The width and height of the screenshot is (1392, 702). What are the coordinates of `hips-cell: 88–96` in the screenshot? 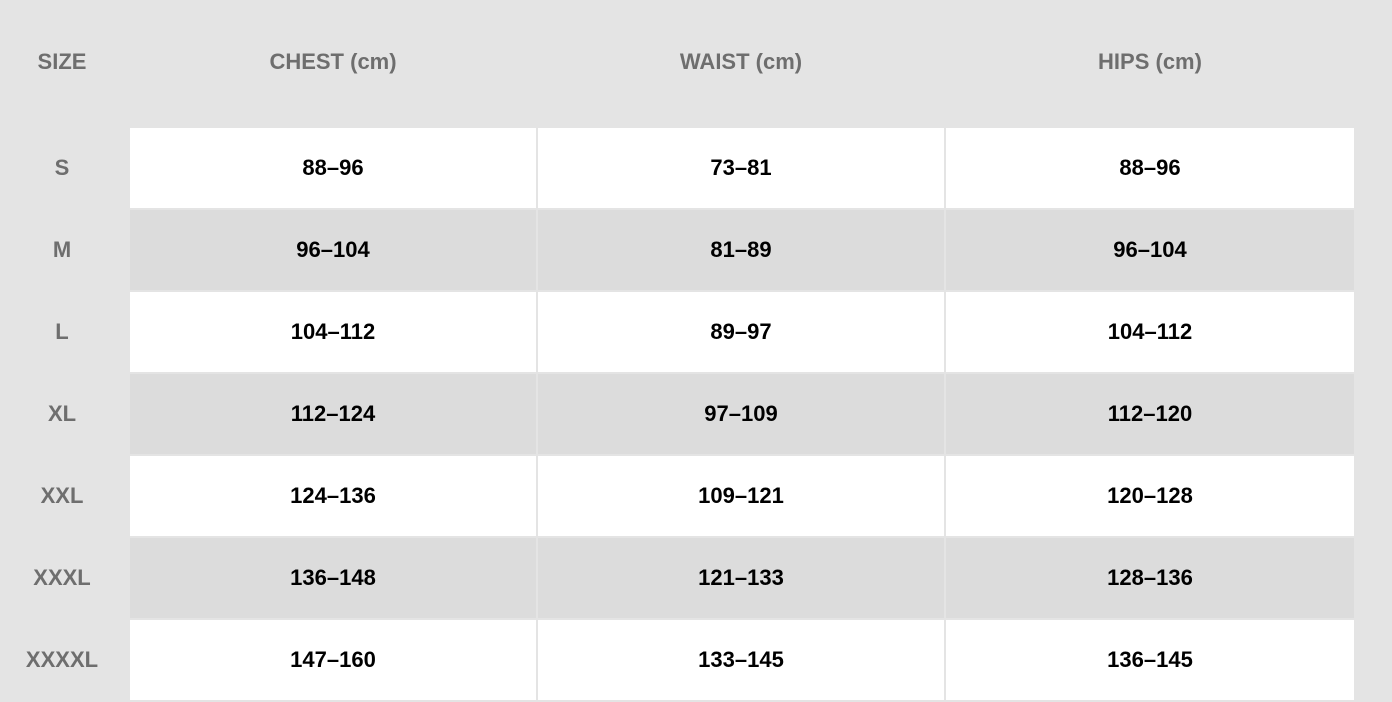 It's located at (1150, 168).